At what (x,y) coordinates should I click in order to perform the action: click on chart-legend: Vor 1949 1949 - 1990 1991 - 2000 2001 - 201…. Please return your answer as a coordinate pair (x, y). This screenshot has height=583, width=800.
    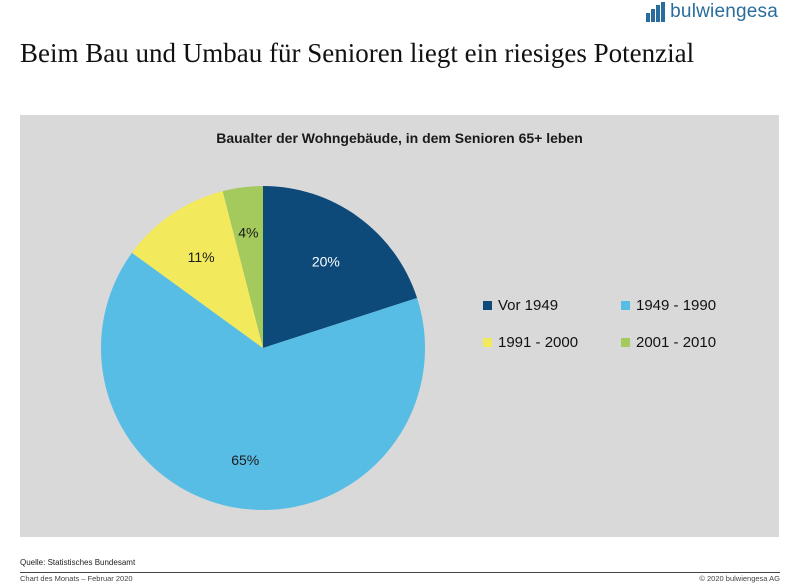
    Looking at the image, I should click on (622, 324).